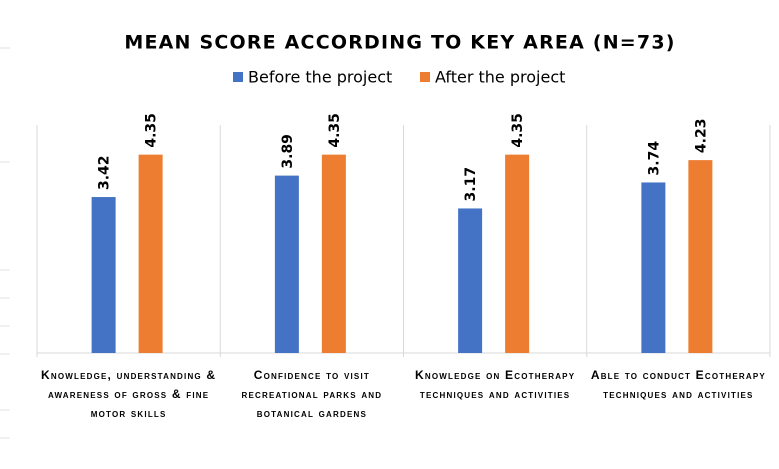 The image size is (779, 469). Describe the element at coordinates (320, 77) in the screenshot. I see `legend-label: Before the project` at that location.